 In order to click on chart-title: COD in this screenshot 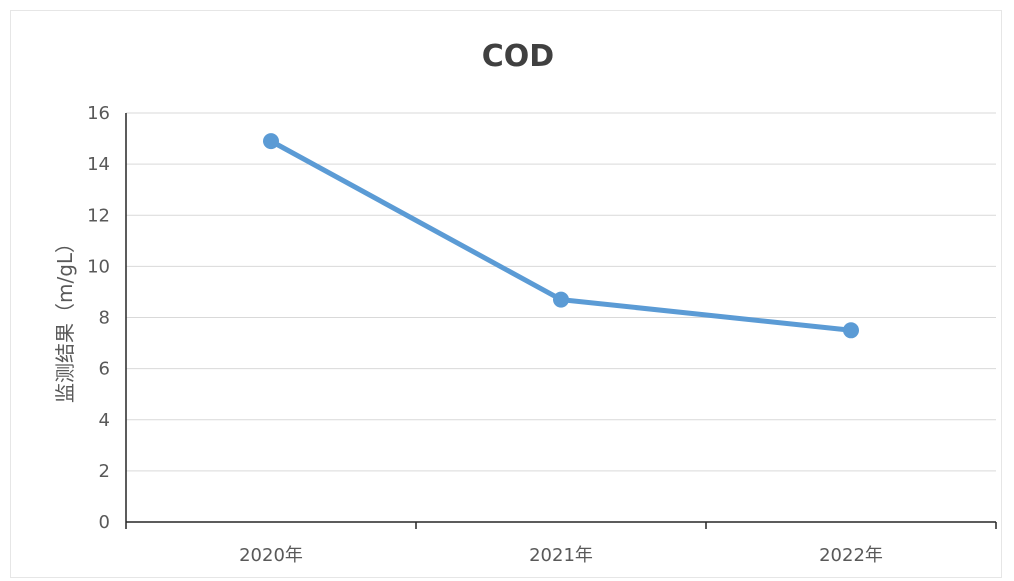, I will do `click(518, 56)`.